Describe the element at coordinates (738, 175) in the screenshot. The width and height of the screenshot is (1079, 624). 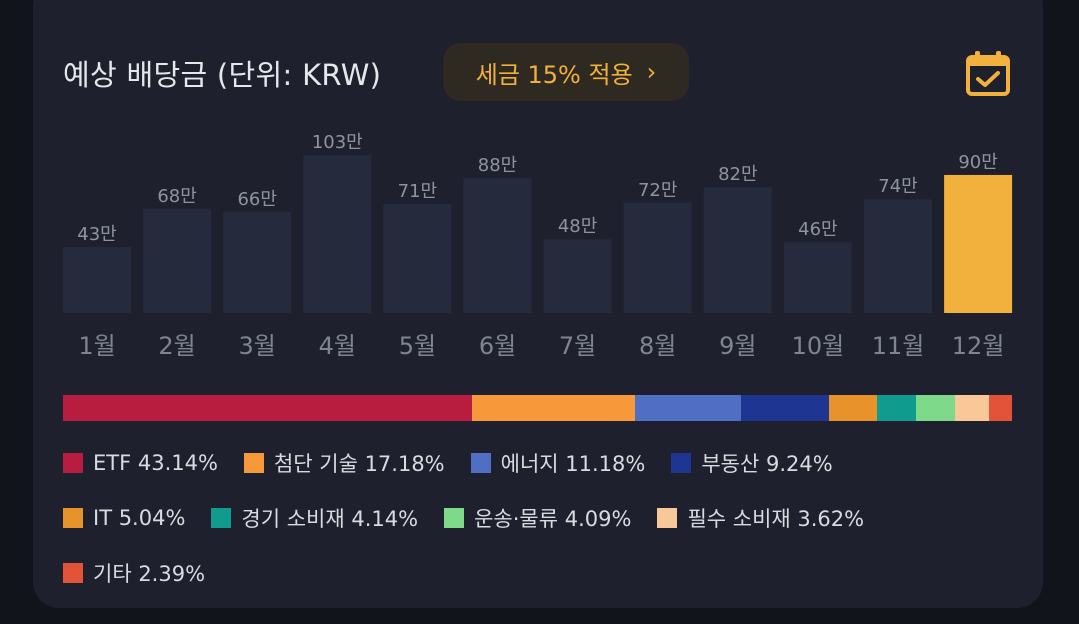
I see `bar-value-label: 82만` at that location.